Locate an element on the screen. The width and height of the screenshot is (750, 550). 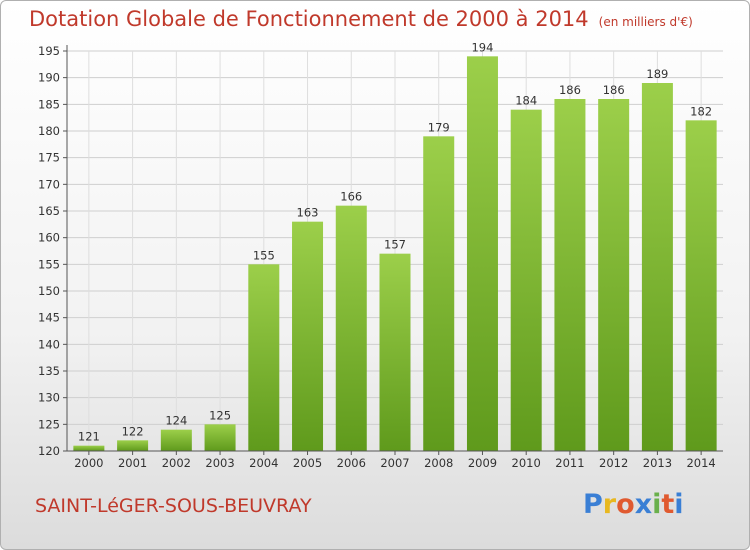
x-tick-label: 2004 is located at coordinates (263, 463).